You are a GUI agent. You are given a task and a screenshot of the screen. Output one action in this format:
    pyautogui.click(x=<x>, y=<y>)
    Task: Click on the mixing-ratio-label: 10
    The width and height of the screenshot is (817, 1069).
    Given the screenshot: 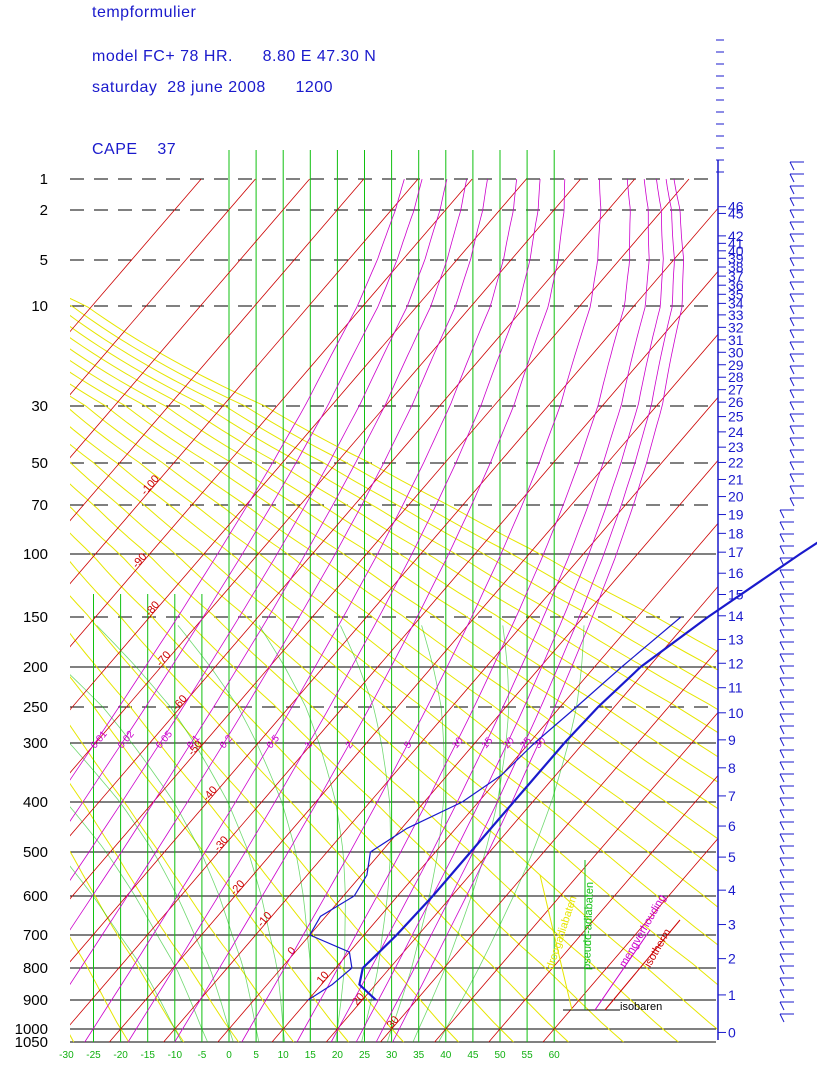 What is the action you would take?
    pyautogui.click(x=458, y=743)
    